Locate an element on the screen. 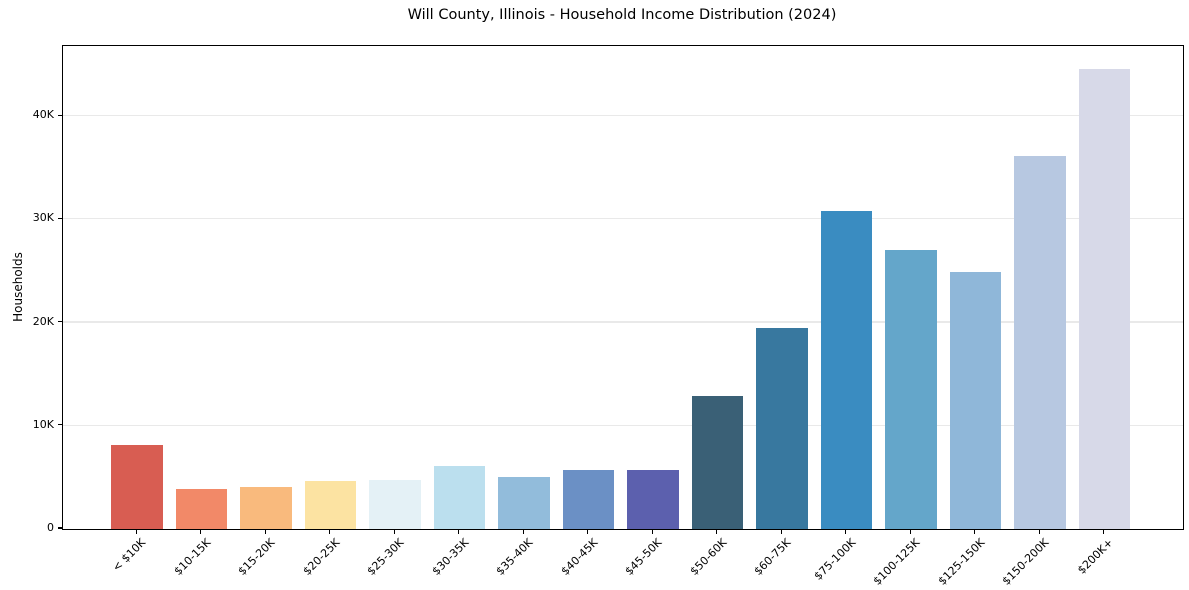  x-tick-label: $20-25K is located at coordinates (321, 557).